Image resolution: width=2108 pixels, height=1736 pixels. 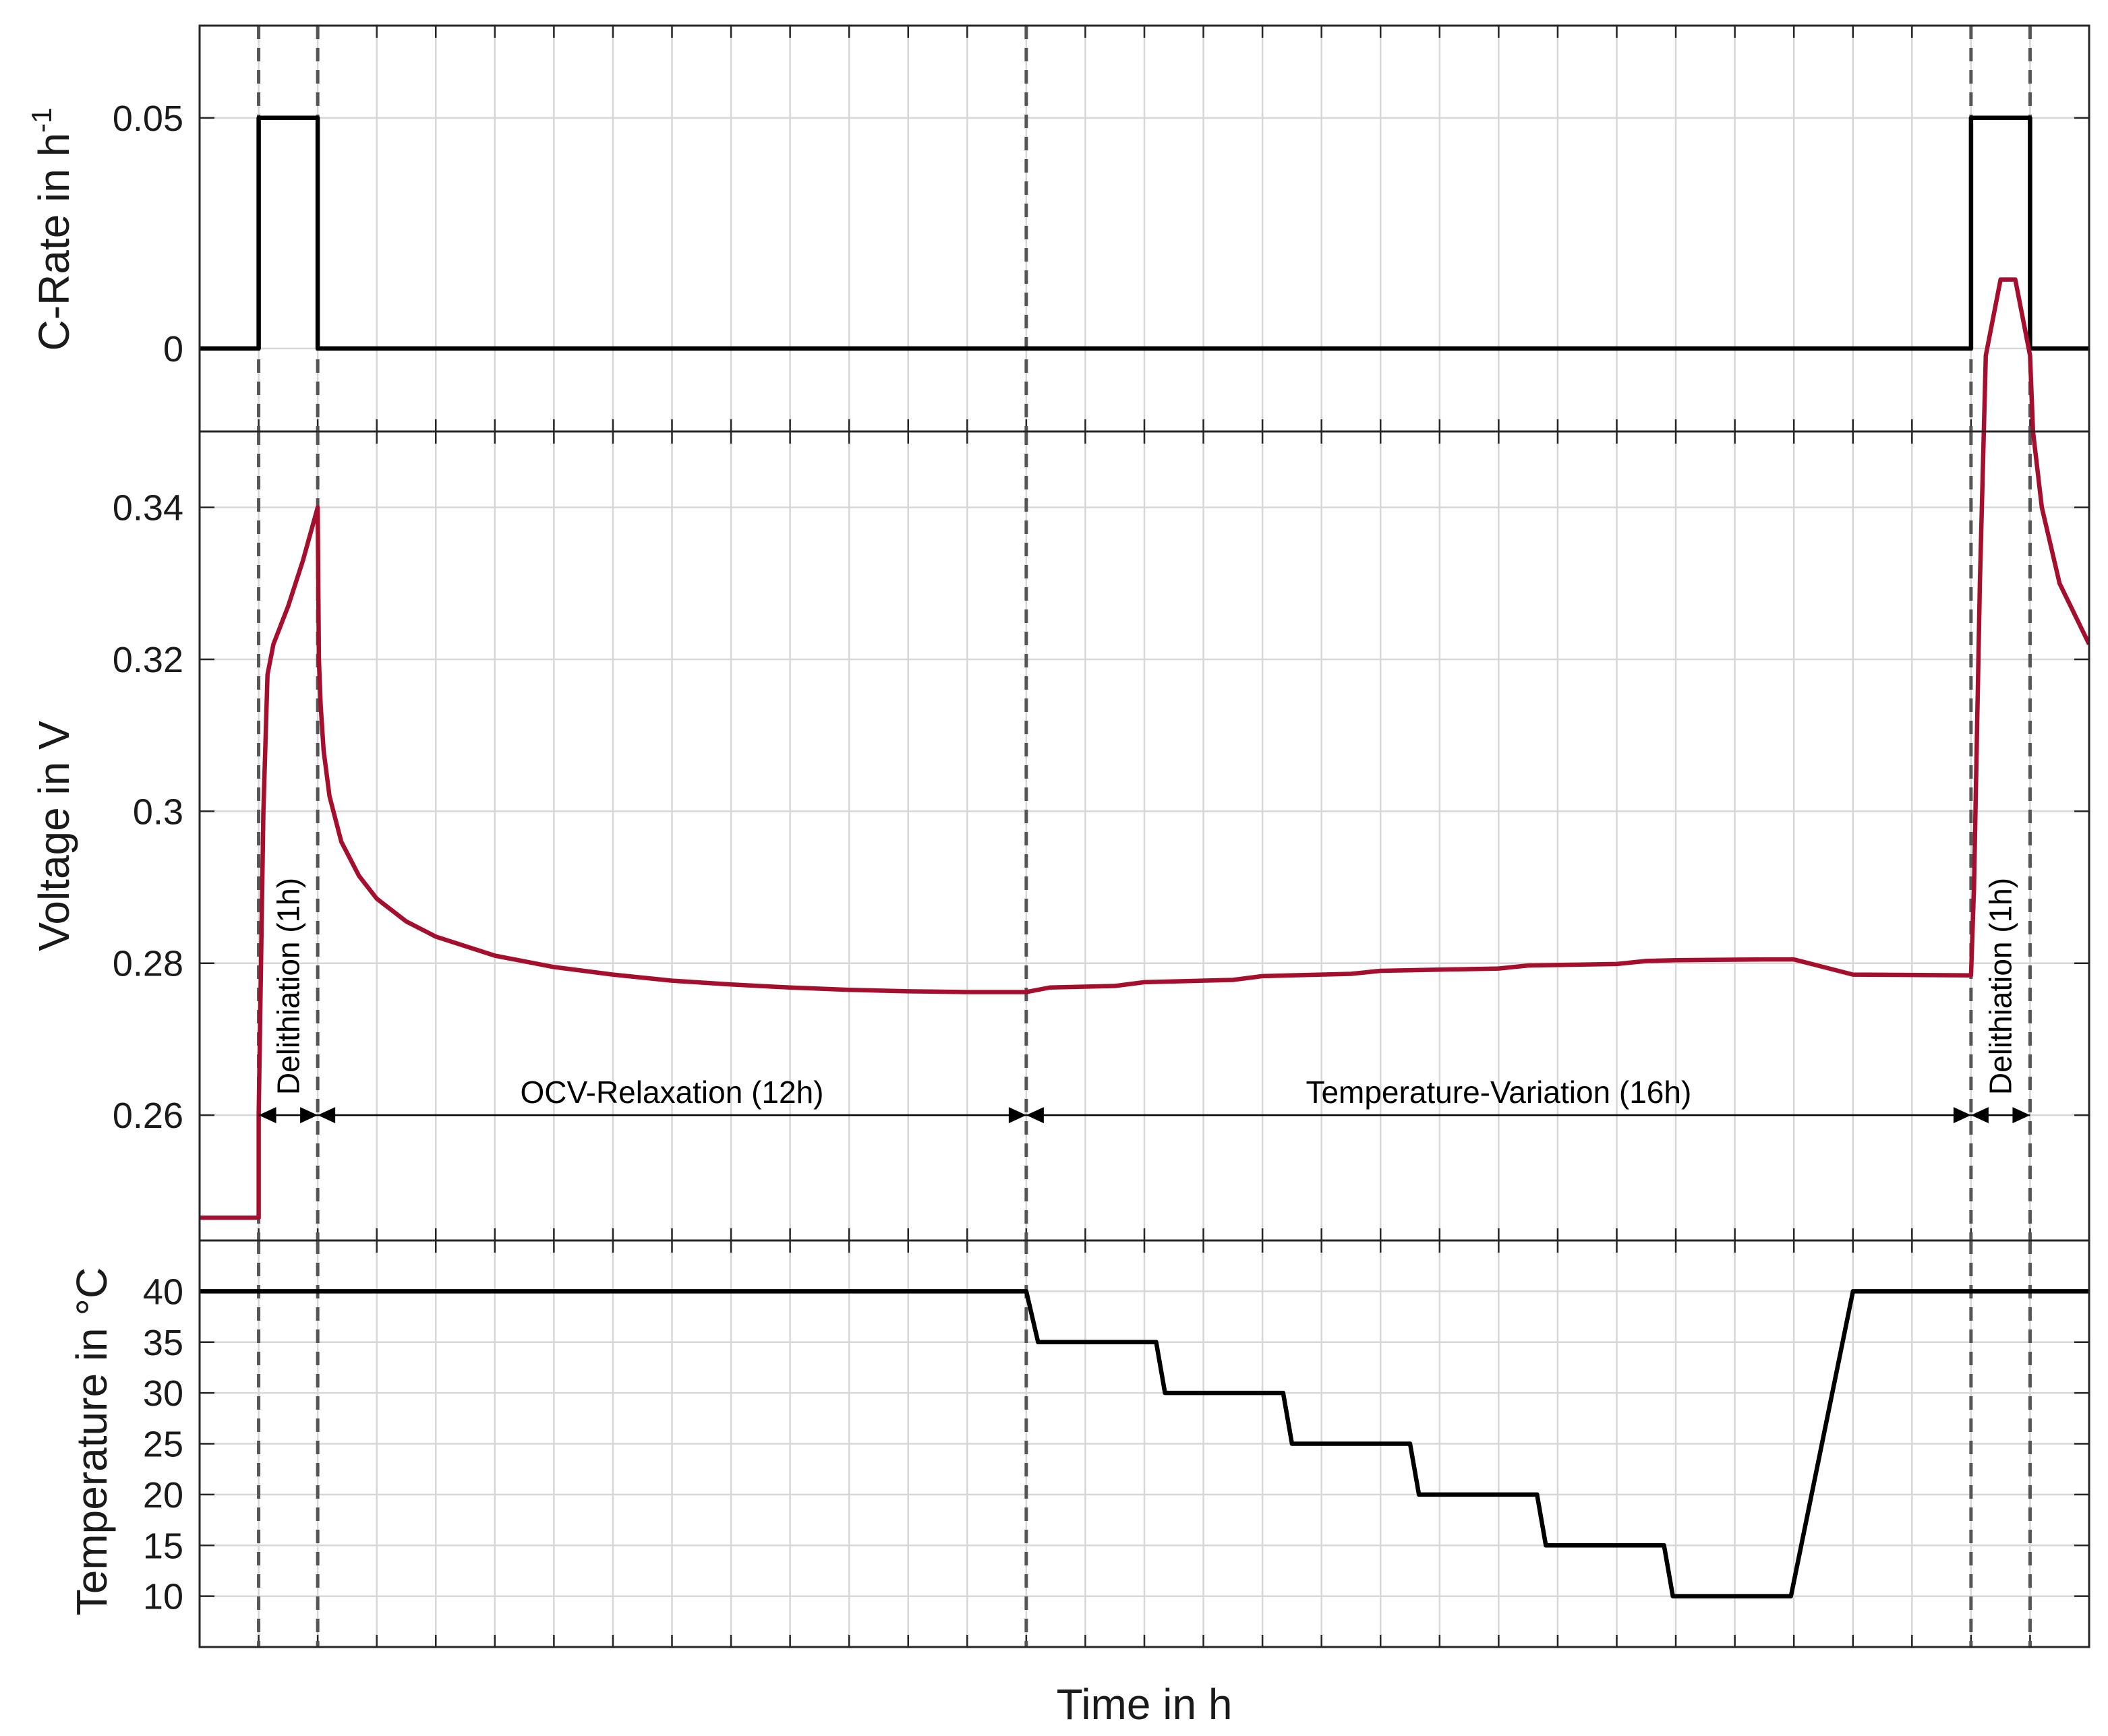 I want to click on y-tick-label: 0, so click(x=173, y=349).